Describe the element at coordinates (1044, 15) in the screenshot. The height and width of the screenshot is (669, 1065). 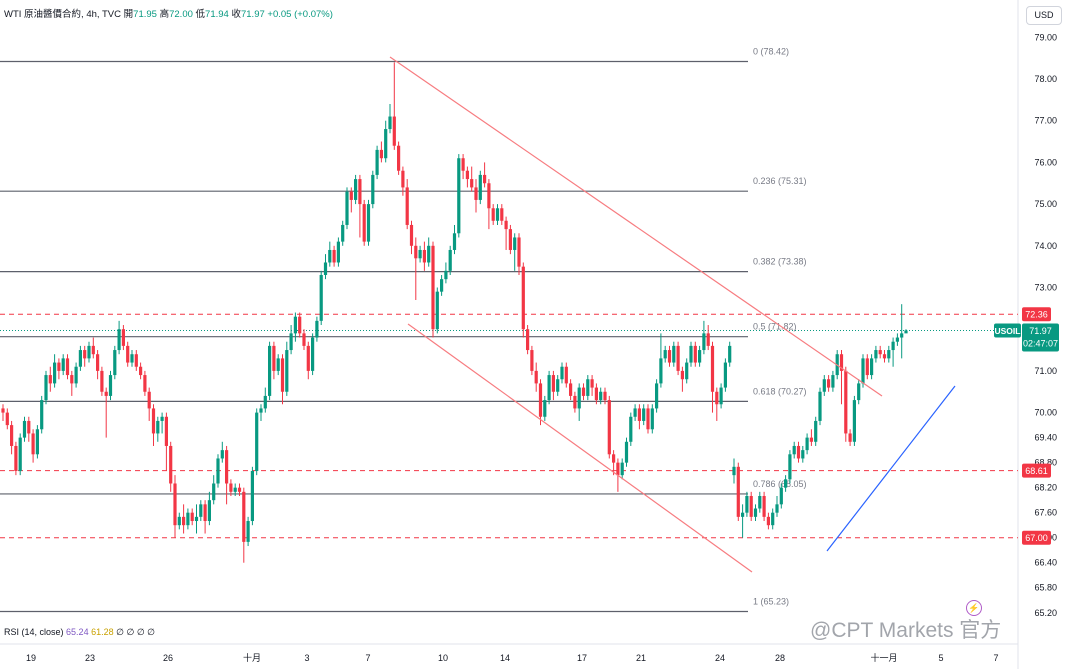
I see `currency-button: USD` at that location.